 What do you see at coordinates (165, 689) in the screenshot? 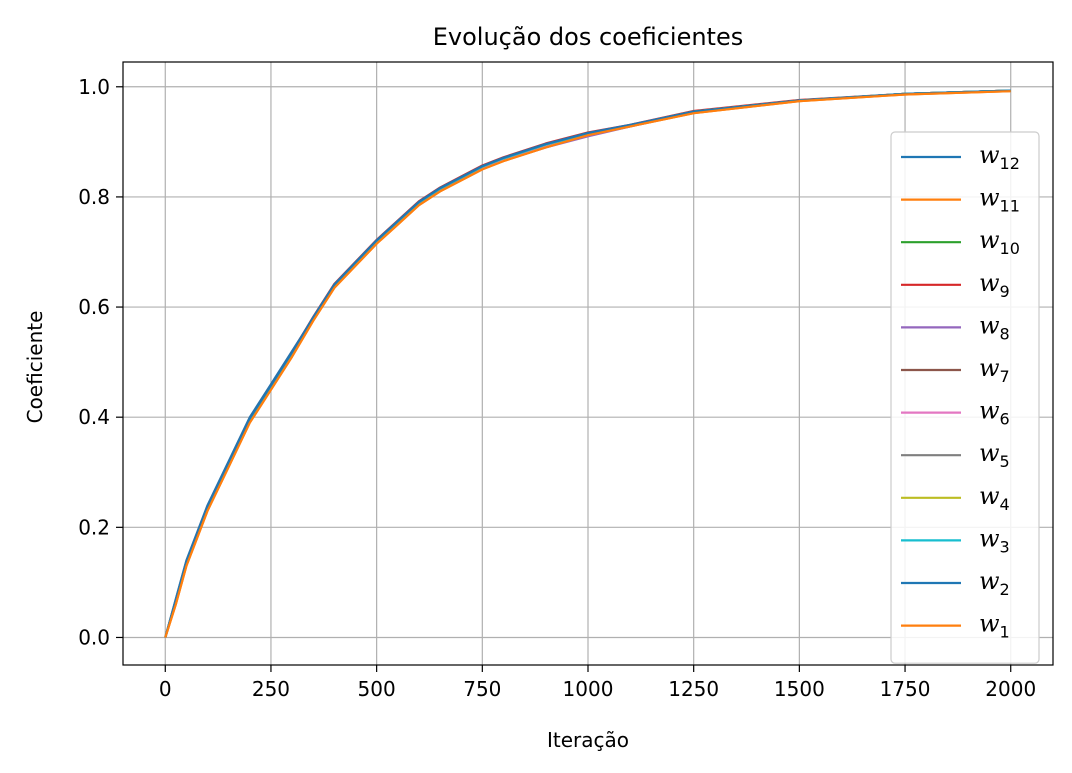
I see `x-tick-label: 0` at bounding box center [165, 689].